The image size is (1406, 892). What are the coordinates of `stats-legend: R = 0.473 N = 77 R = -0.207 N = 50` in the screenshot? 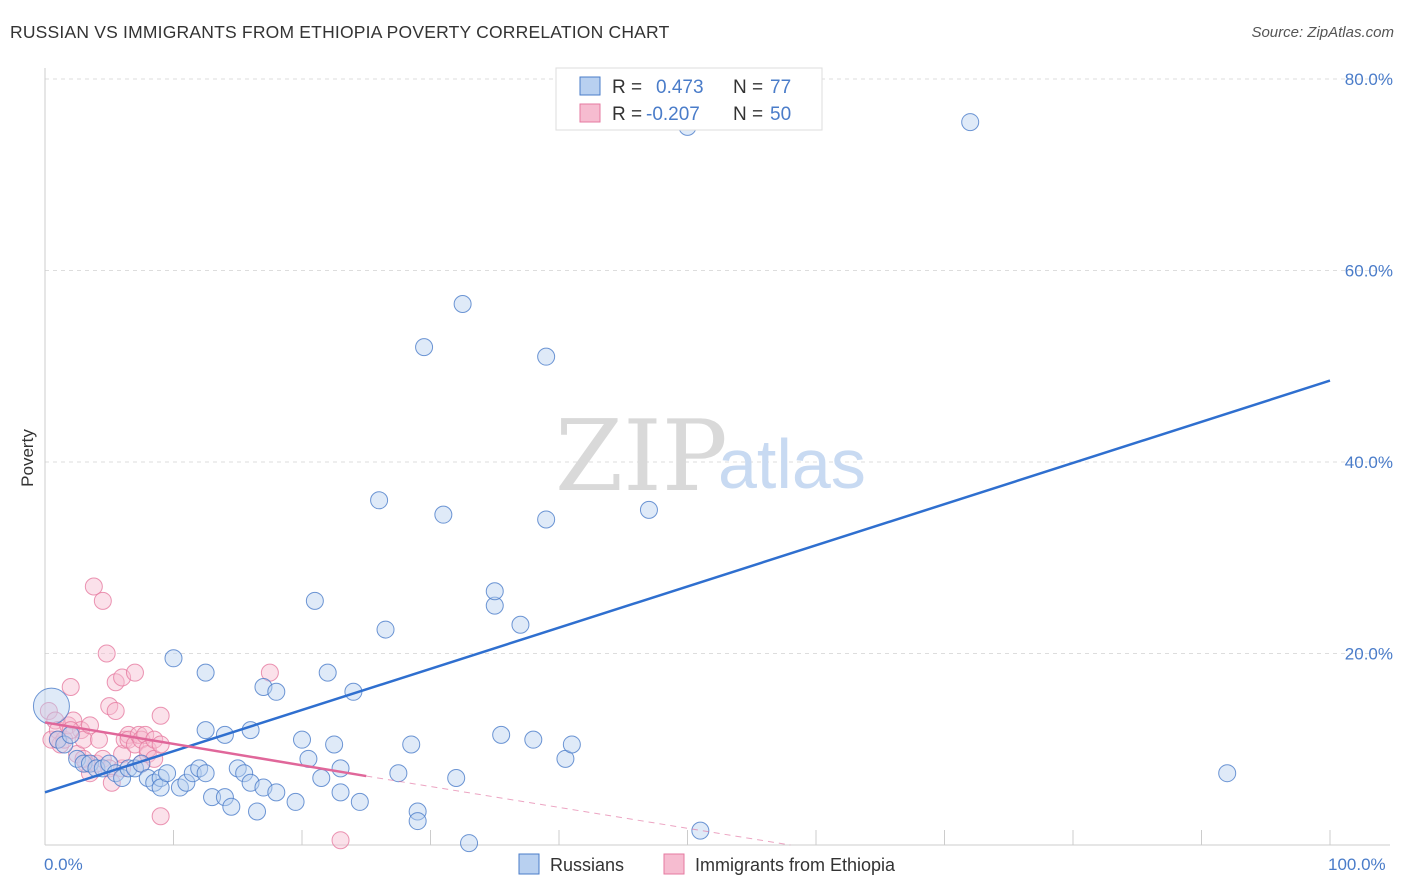 It's located at (689, 99).